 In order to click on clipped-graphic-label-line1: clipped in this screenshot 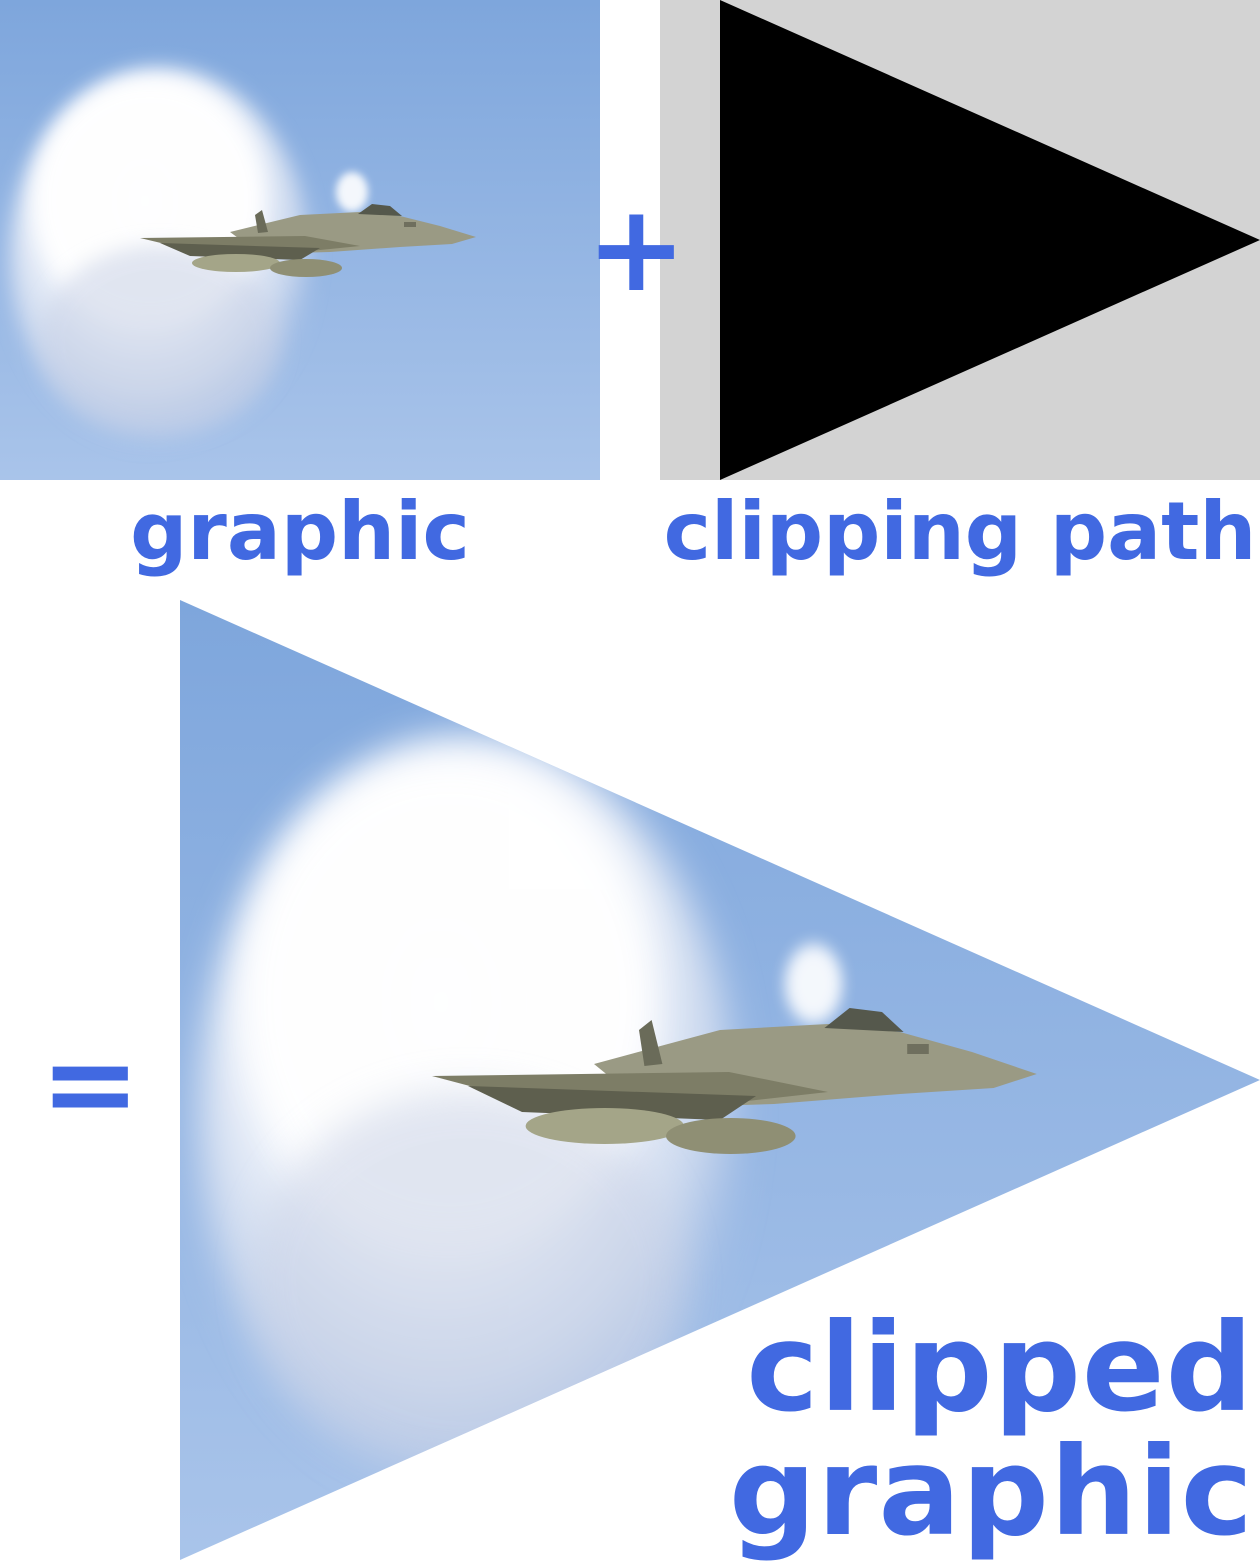, I will do `click(1000, 1368)`.